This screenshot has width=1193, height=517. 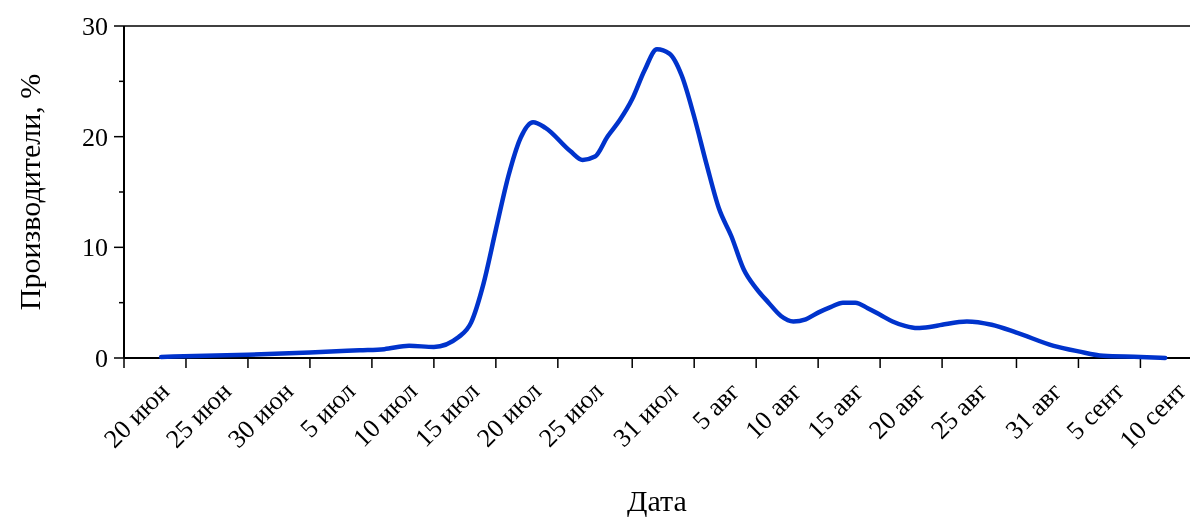 What do you see at coordinates (95, 248) in the screenshot?
I see `y-tick-label: 10` at bounding box center [95, 248].